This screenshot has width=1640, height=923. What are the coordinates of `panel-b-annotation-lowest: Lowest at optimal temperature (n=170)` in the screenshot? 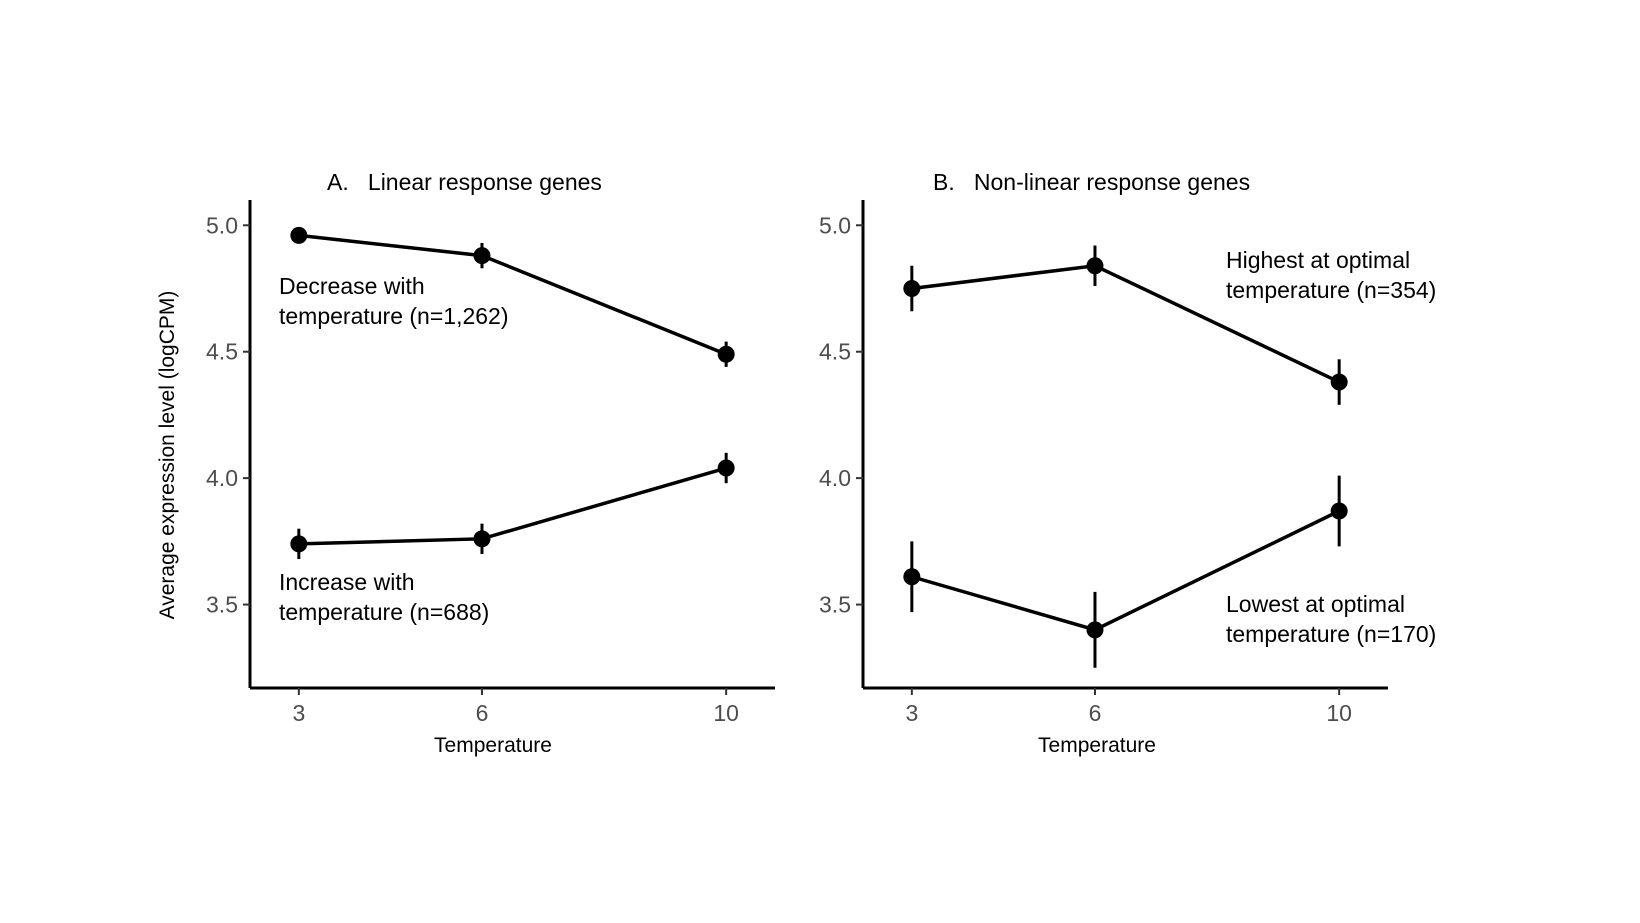 It's located at (1331, 619).